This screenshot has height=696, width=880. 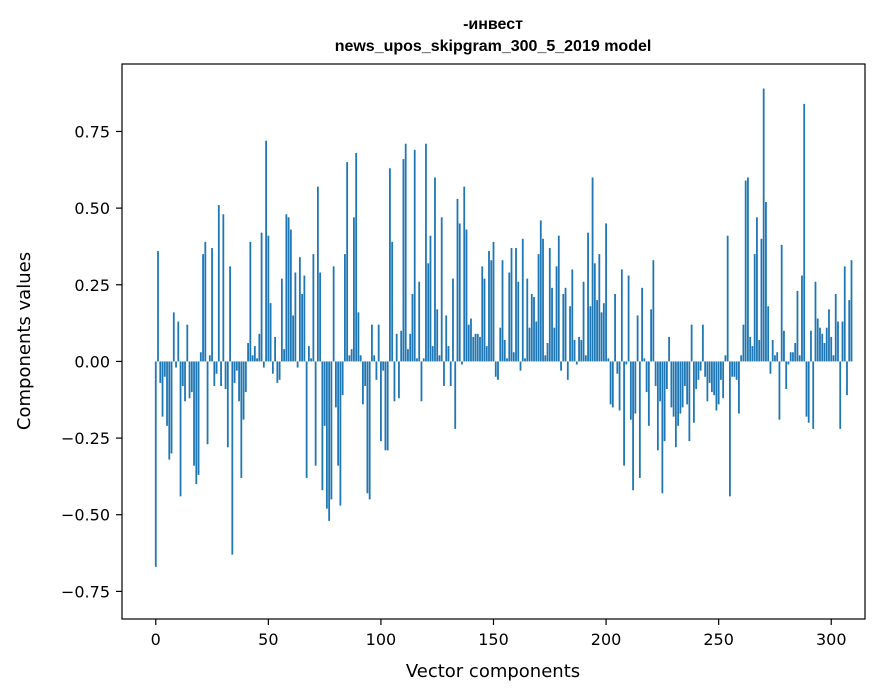 I want to click on y-tick-label: −0.50, so click(x=85, y=515).